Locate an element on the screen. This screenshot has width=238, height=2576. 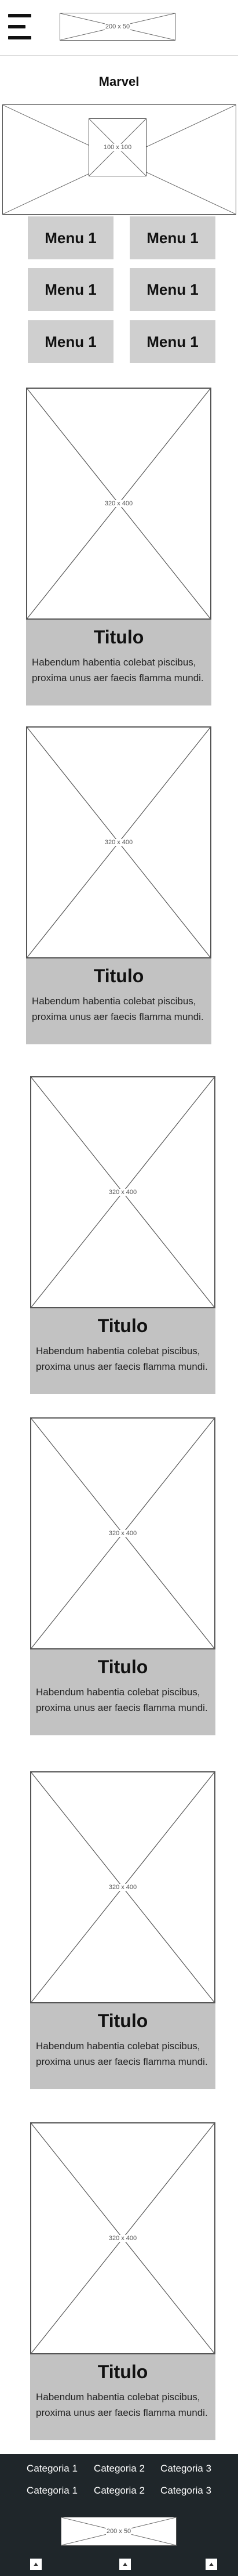
header-logo-placeholder: 200 x 50 is located at coordinates (117, 27).